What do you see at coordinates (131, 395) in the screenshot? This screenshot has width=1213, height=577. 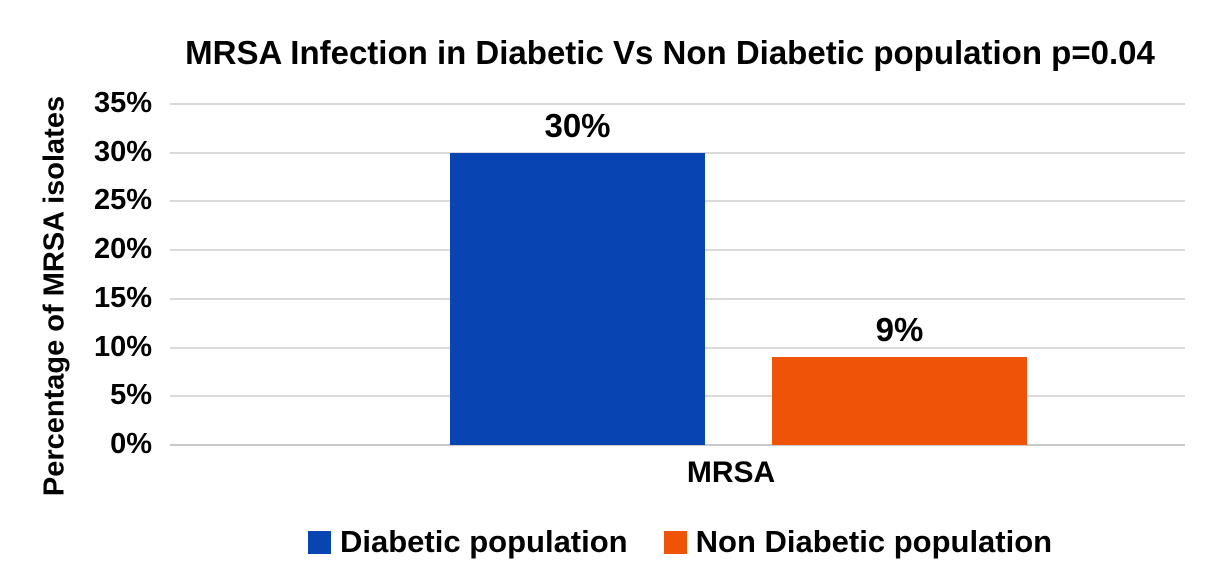 I see `y-tick-label-5: 5%` at bounding box center [131, 395].